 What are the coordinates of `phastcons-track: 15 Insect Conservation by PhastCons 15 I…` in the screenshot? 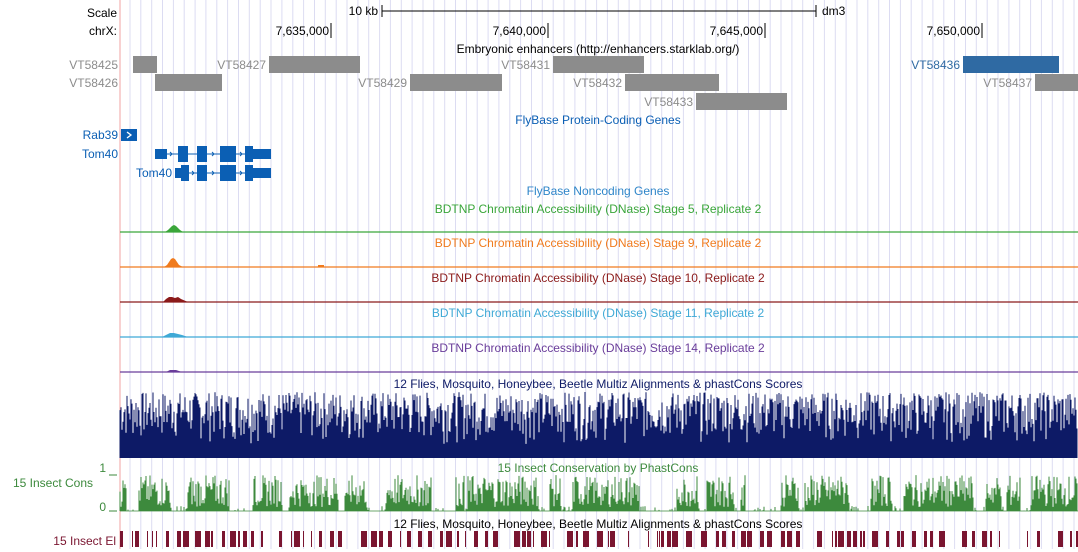 It's located at (545, 487).